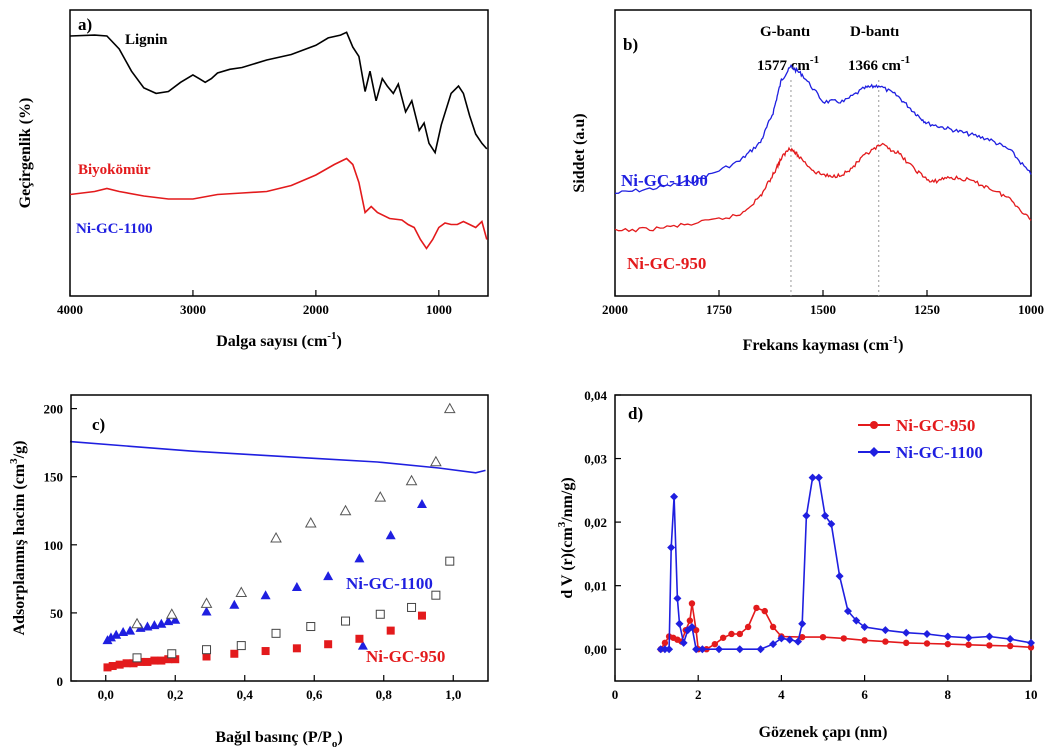 The height and width of the screenshot is (753, 1051). Describe the element at coordinates (892, 66) in the screenshot. I see `band-d-unit: cm` at that location.